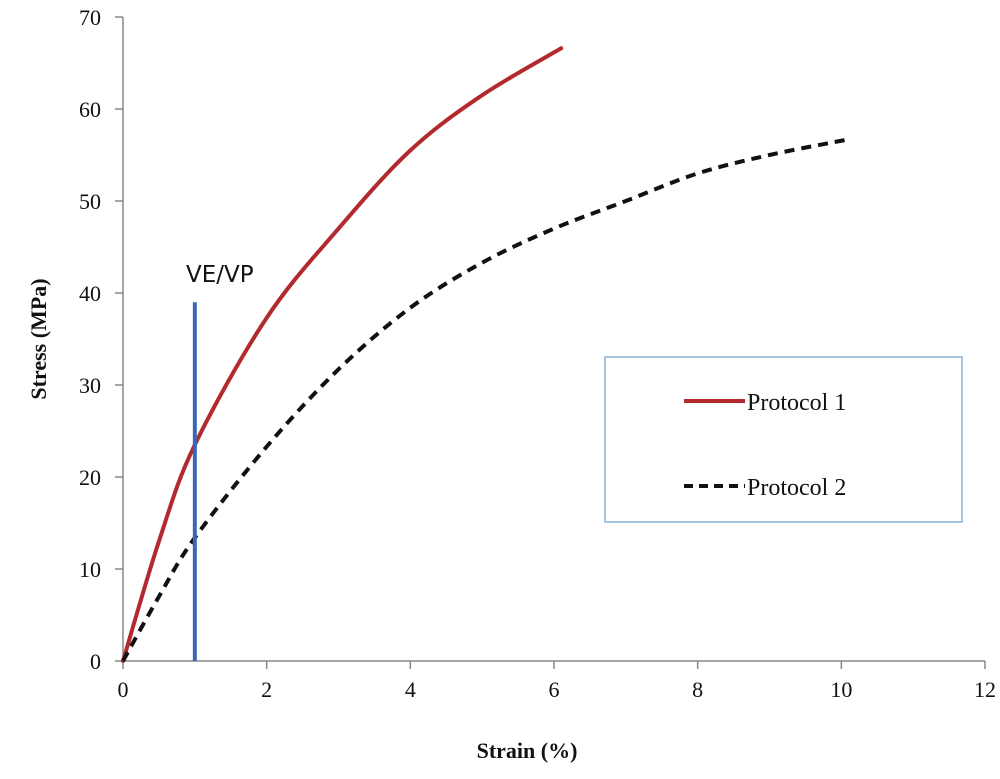  What do you see at coordinates (123, 689) in the screenshot?
I see `x-tick-label: 0` at bounding box center [123, 689].